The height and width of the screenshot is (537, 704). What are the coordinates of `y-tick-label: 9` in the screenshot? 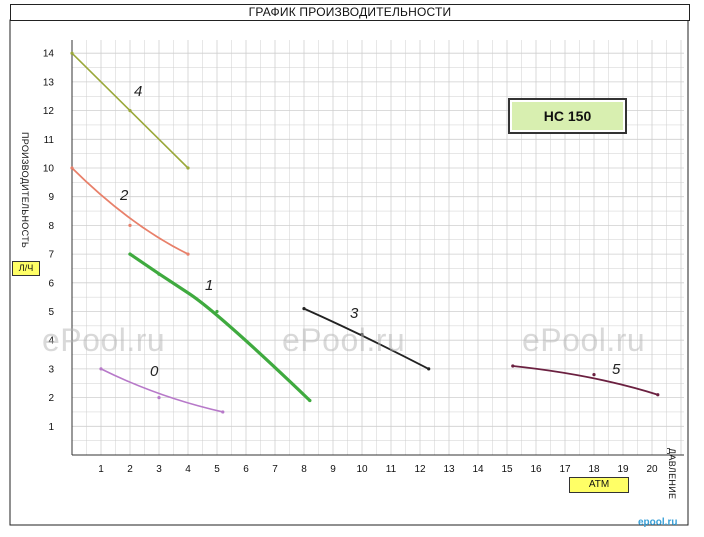 It's located at (51, 197).